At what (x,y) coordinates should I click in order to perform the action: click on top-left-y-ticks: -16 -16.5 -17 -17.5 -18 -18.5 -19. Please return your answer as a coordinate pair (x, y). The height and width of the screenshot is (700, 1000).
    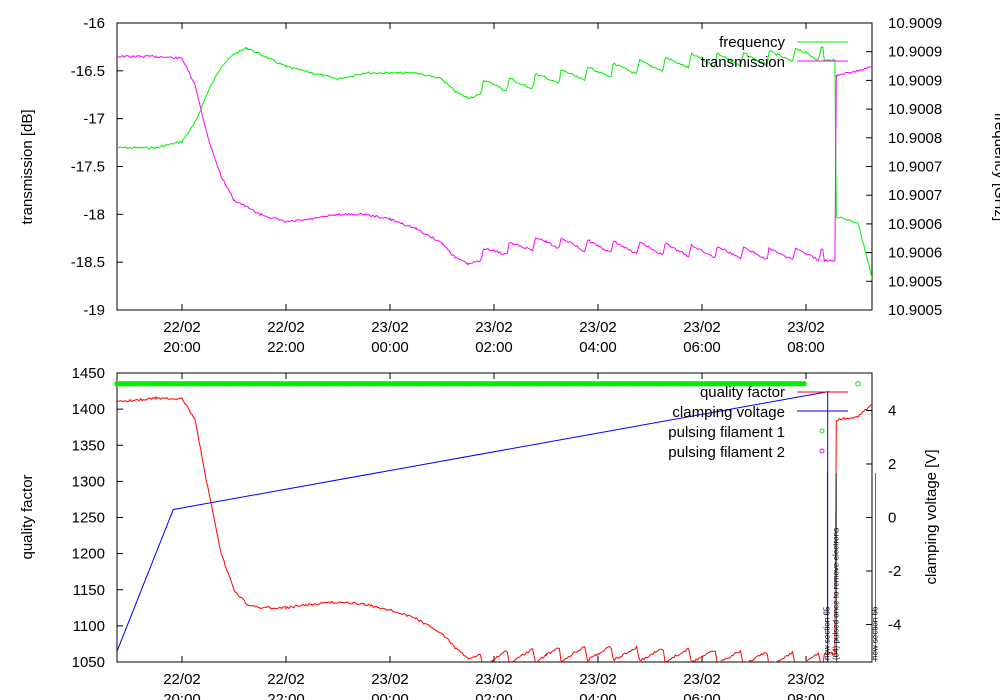
    Looking at the image, I should click on (97, 167).